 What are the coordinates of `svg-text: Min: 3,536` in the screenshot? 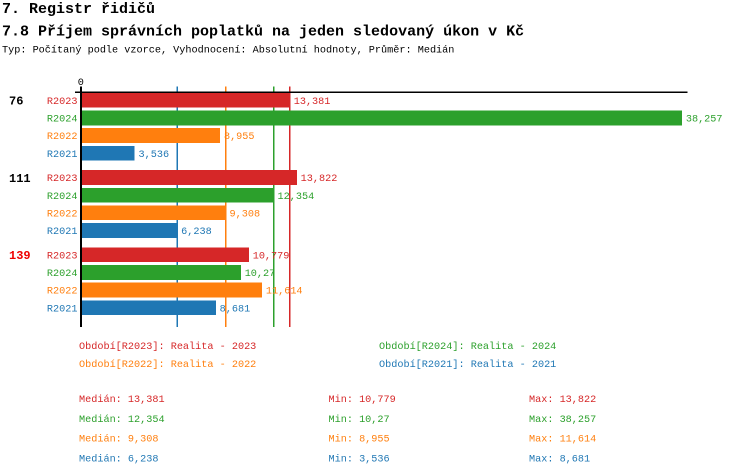 It's located at (359, 459).